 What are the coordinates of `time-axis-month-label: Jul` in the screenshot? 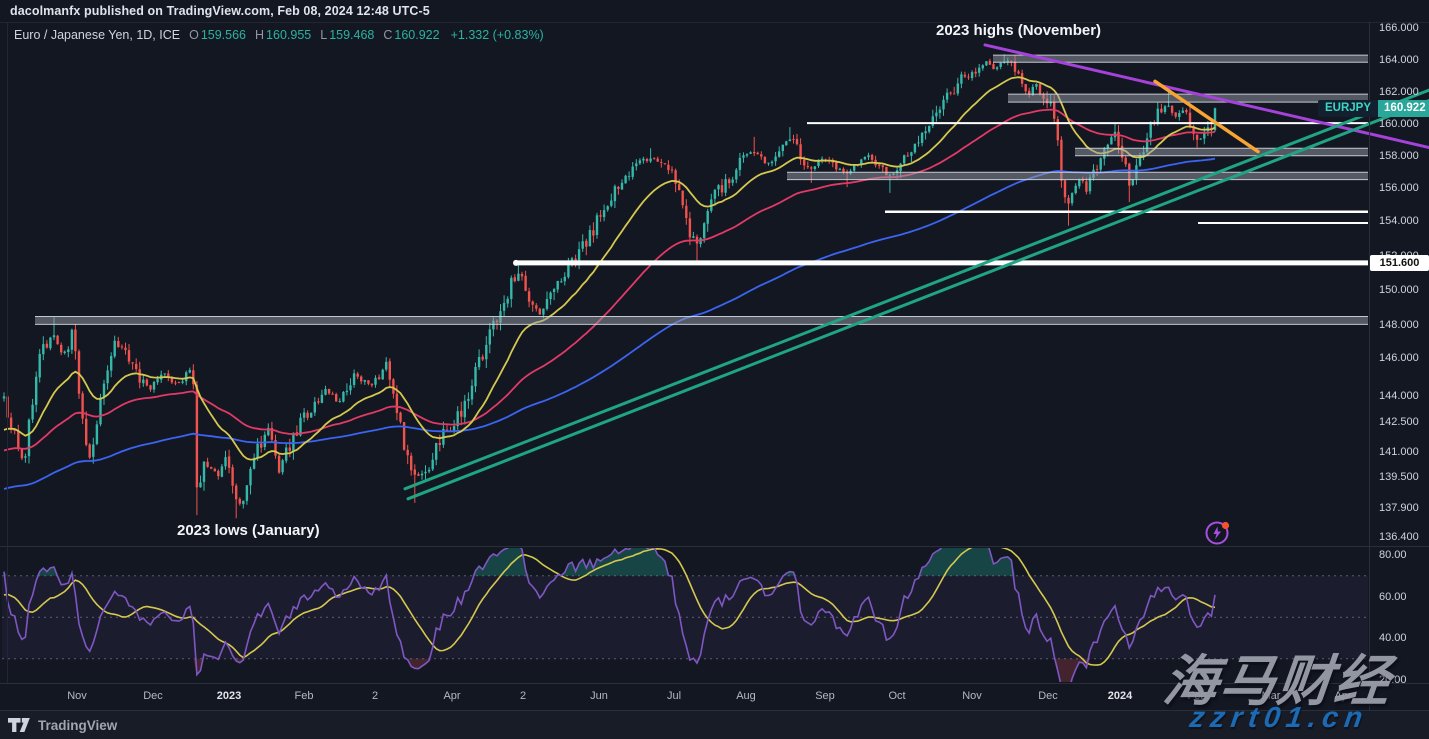 It's located at (674, 696).